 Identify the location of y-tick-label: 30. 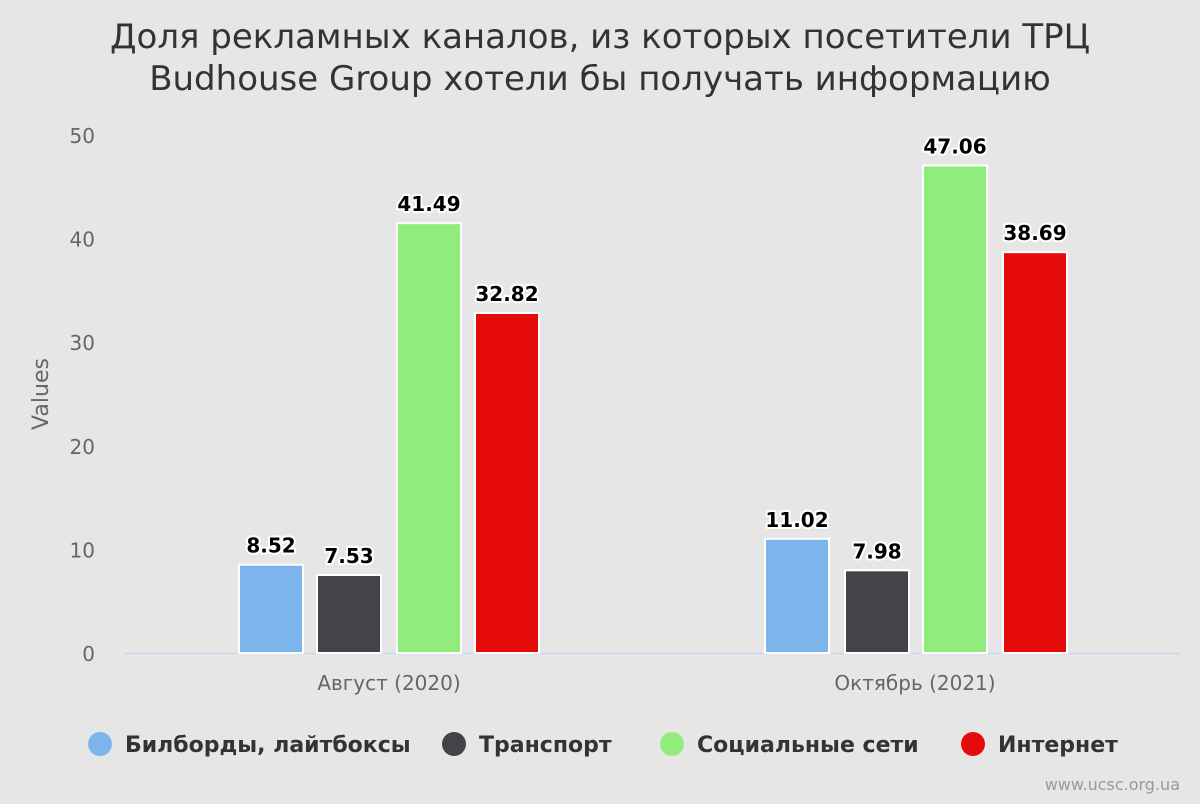
(82, 343).